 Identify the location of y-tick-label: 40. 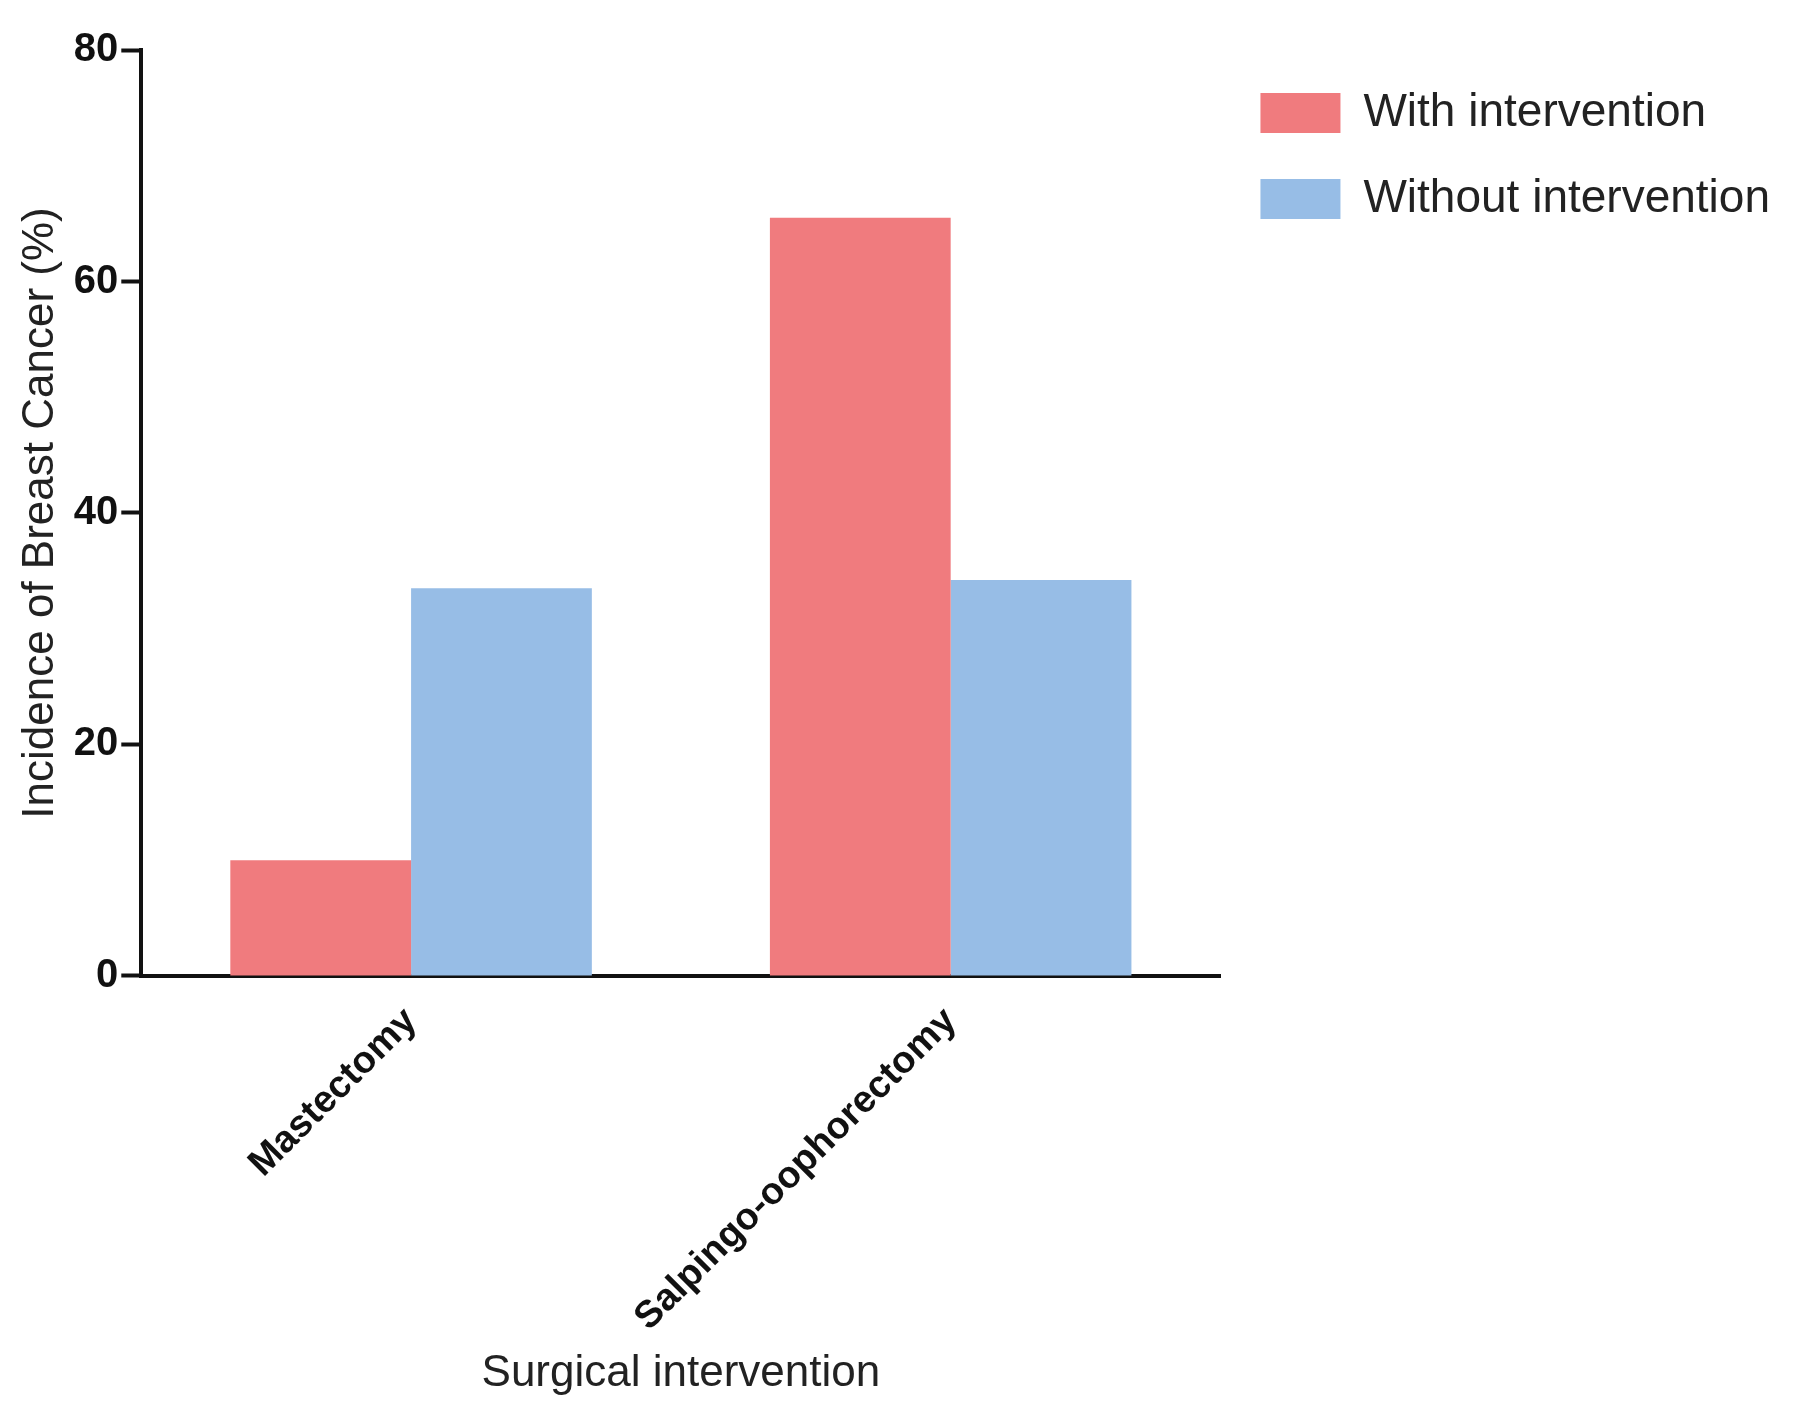
(96, 510).